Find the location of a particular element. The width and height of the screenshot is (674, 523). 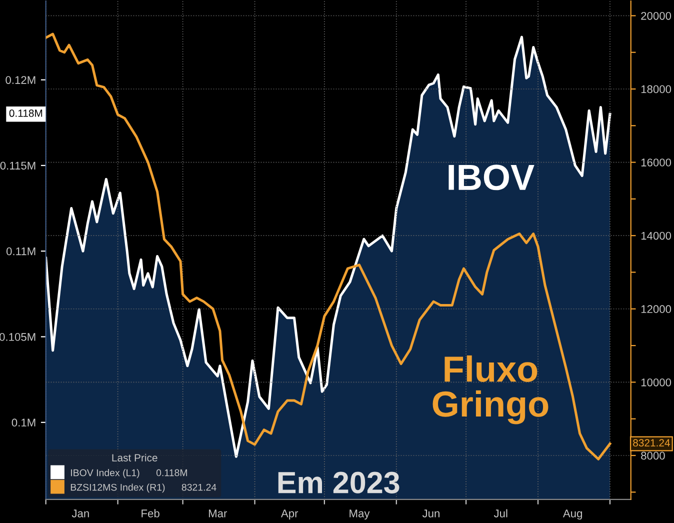

x-tick-label: Apr is located at coordinates (289, 515).